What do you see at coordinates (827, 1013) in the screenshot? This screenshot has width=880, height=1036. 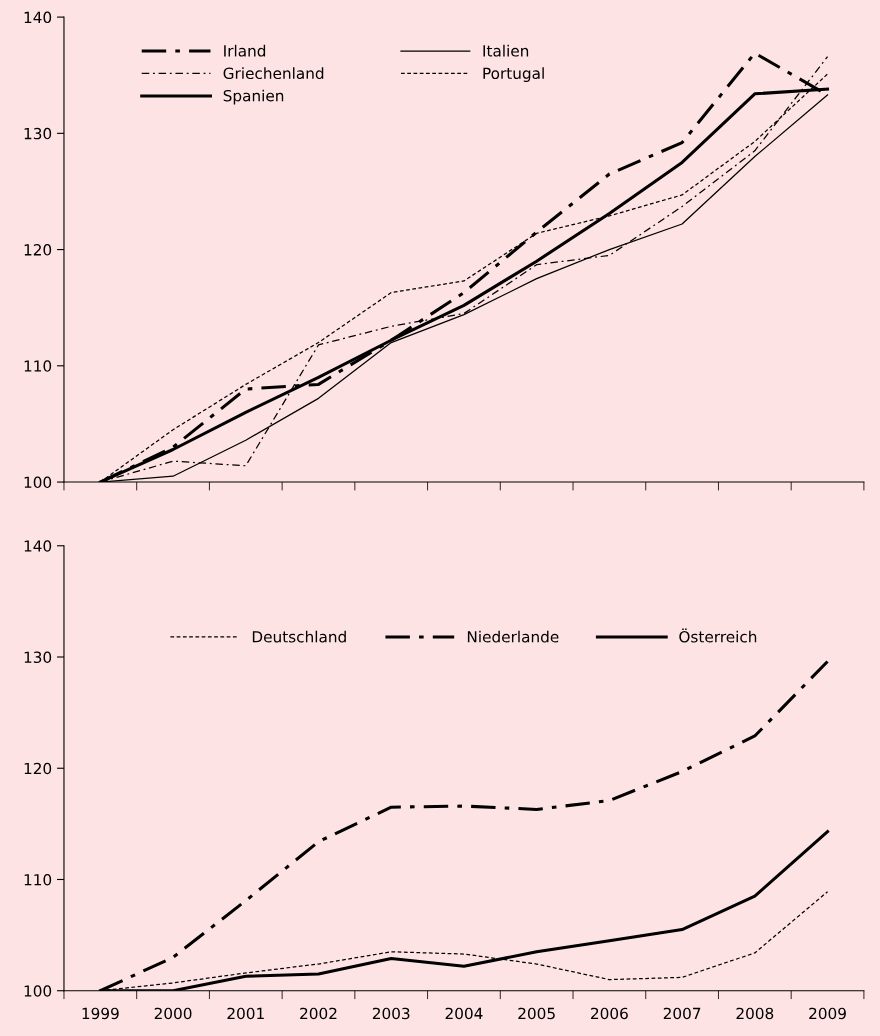 I see `x-tick-label: 2009` at bounding box center [827, 1013].